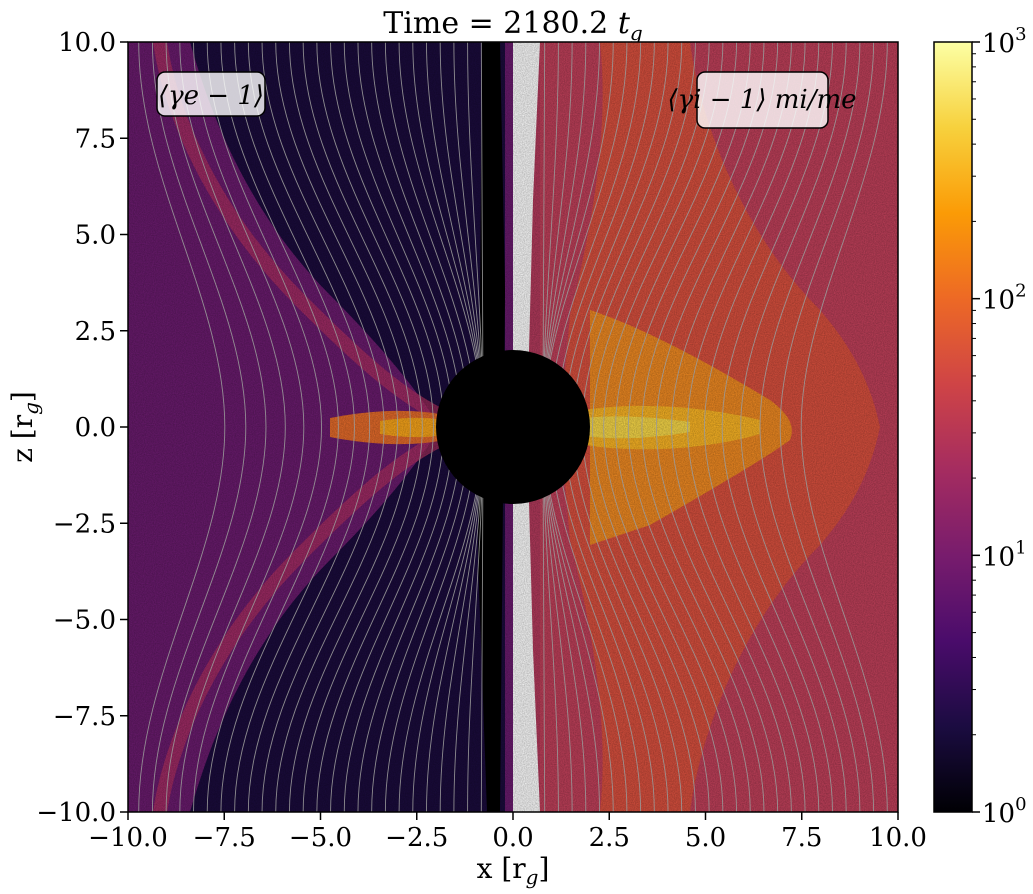 The width and height of the screenshot is (1033, 894). Describe the element at coordinates (513, 870) in the screenshot. I see `x-axis-label: x [rg]` at that location.